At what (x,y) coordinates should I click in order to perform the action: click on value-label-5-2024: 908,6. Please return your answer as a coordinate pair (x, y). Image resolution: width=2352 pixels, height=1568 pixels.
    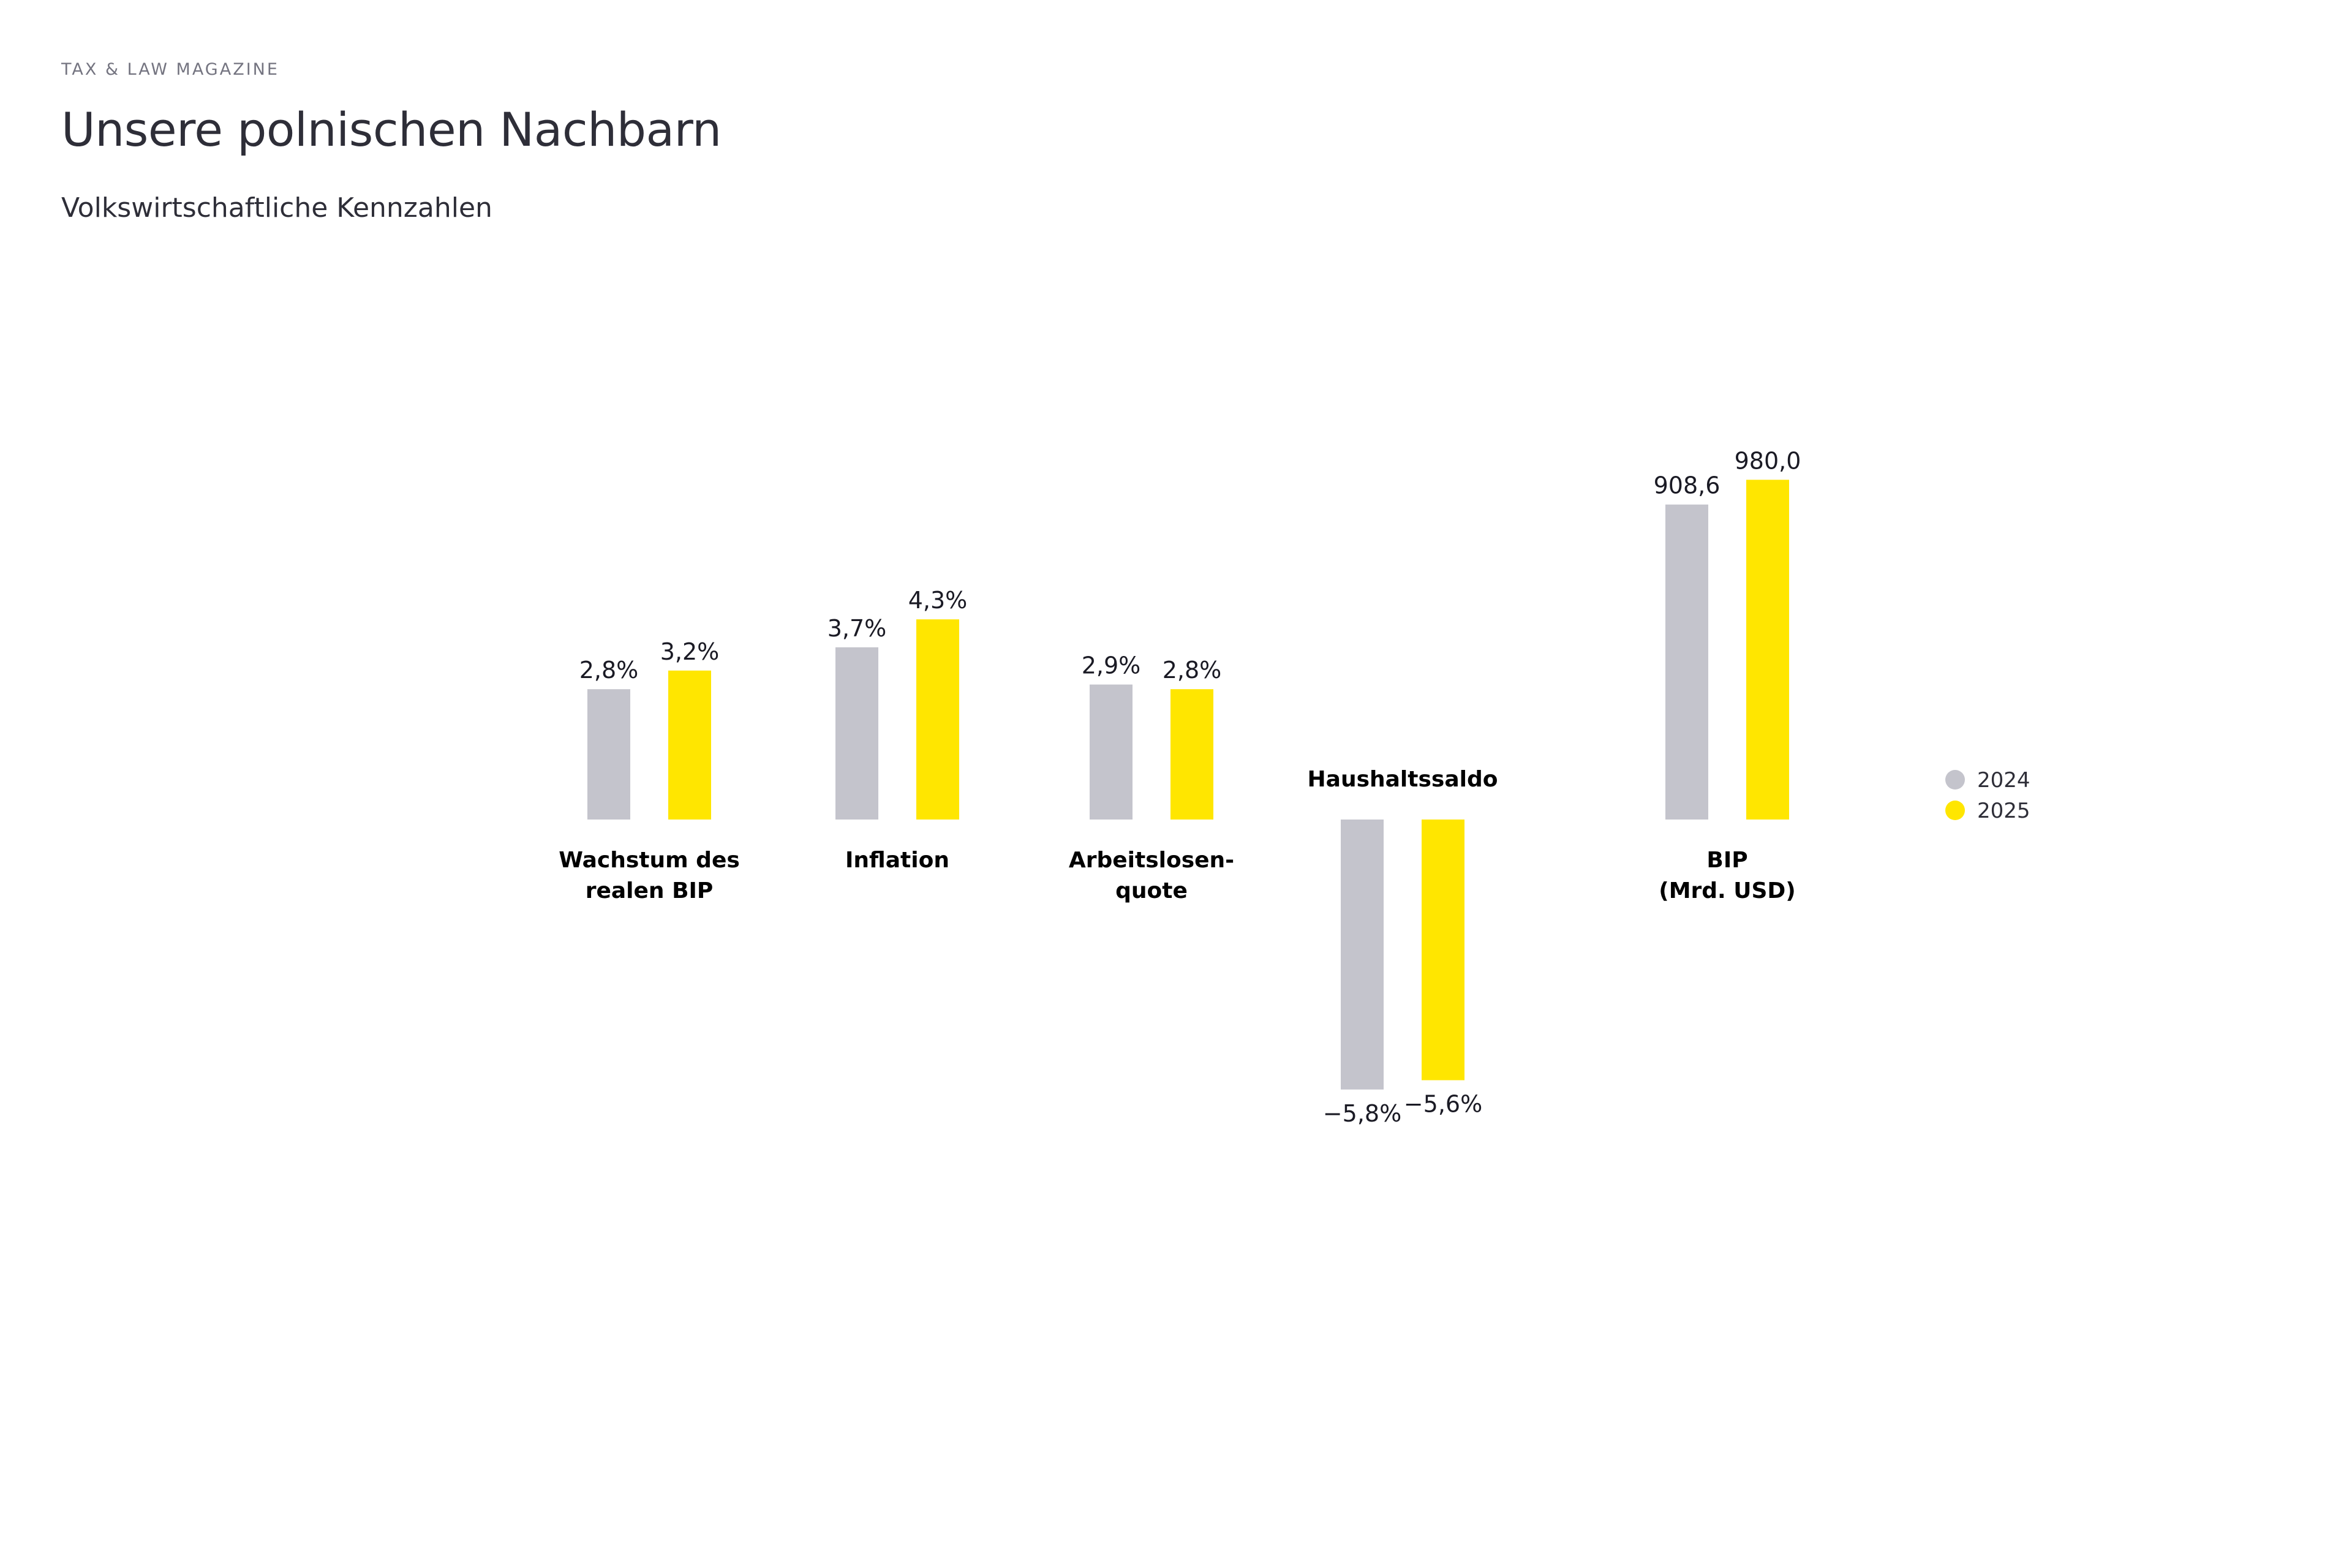
    Looking at the image, I should click on (1688, 485).